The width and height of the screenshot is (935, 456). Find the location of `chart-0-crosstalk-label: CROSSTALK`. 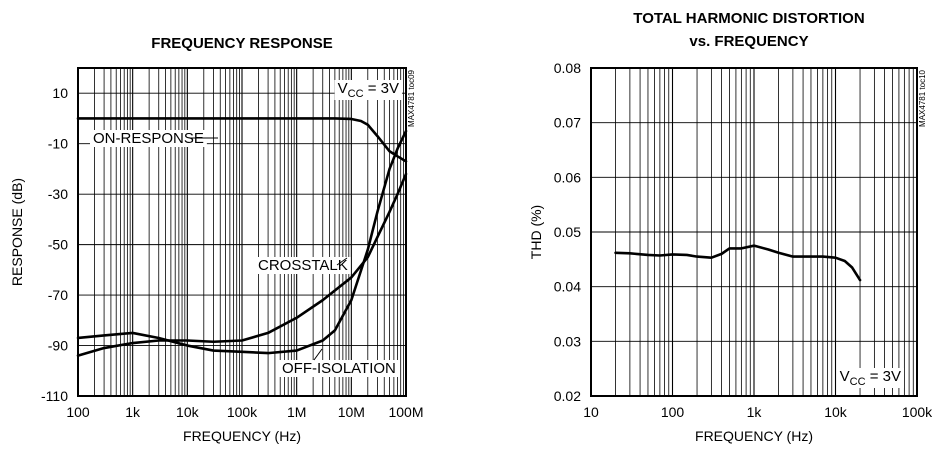

chart-0-crosstalk-label: CROSSTALK is located at coordinates (303, 265).